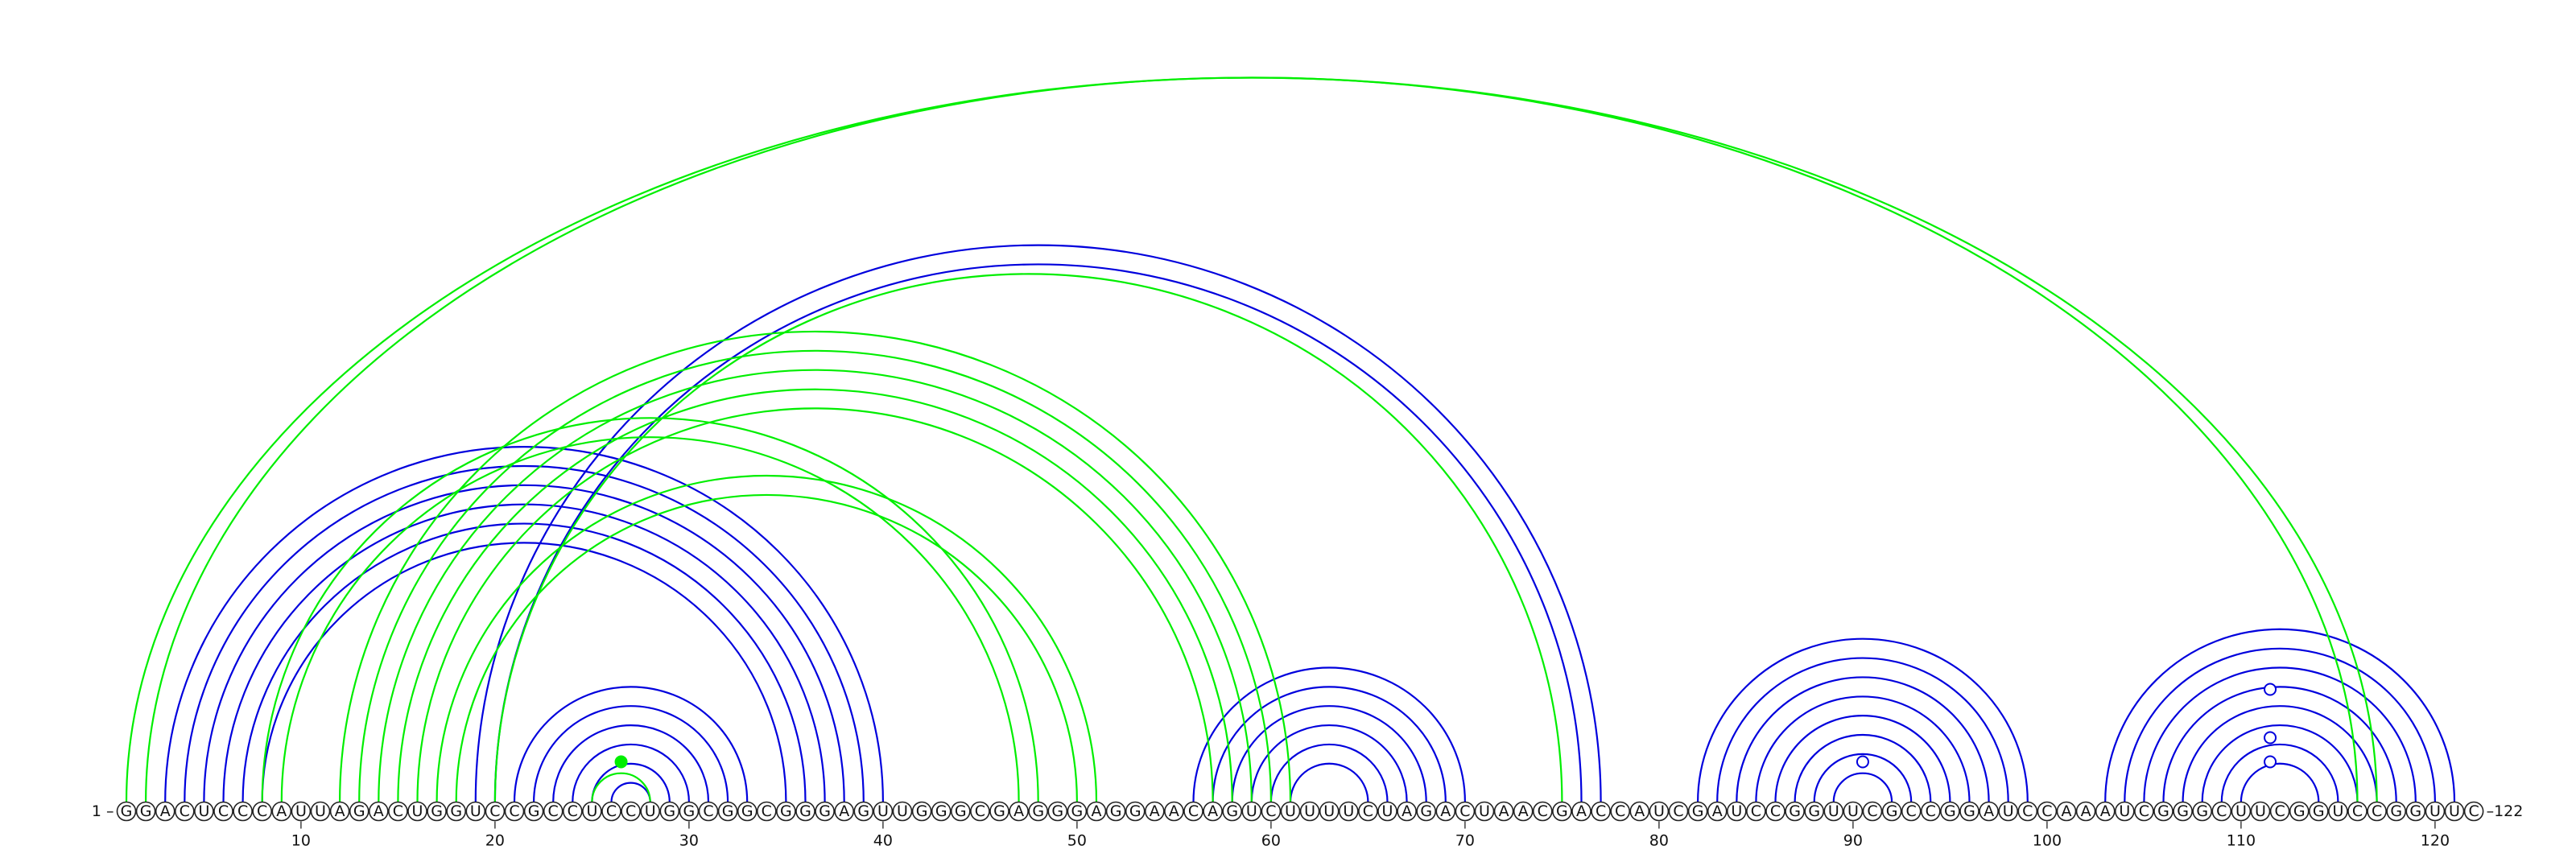 This screenshot has width=2576, height=858. I want to click on nucleotide-93: C, so click(1911, 812).